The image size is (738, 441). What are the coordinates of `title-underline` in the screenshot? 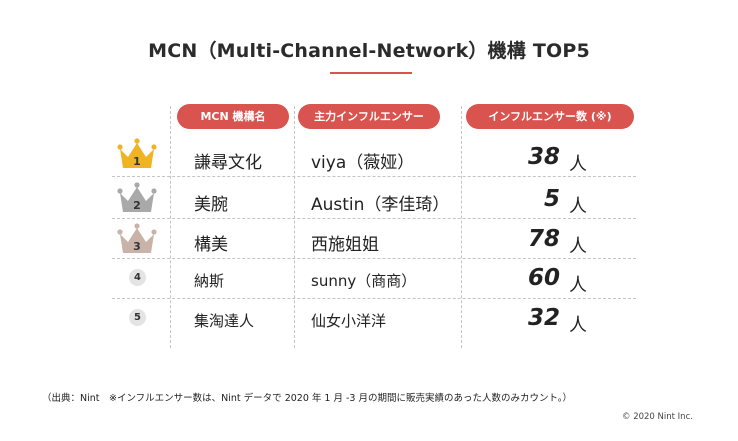 It's located at (371, 73).